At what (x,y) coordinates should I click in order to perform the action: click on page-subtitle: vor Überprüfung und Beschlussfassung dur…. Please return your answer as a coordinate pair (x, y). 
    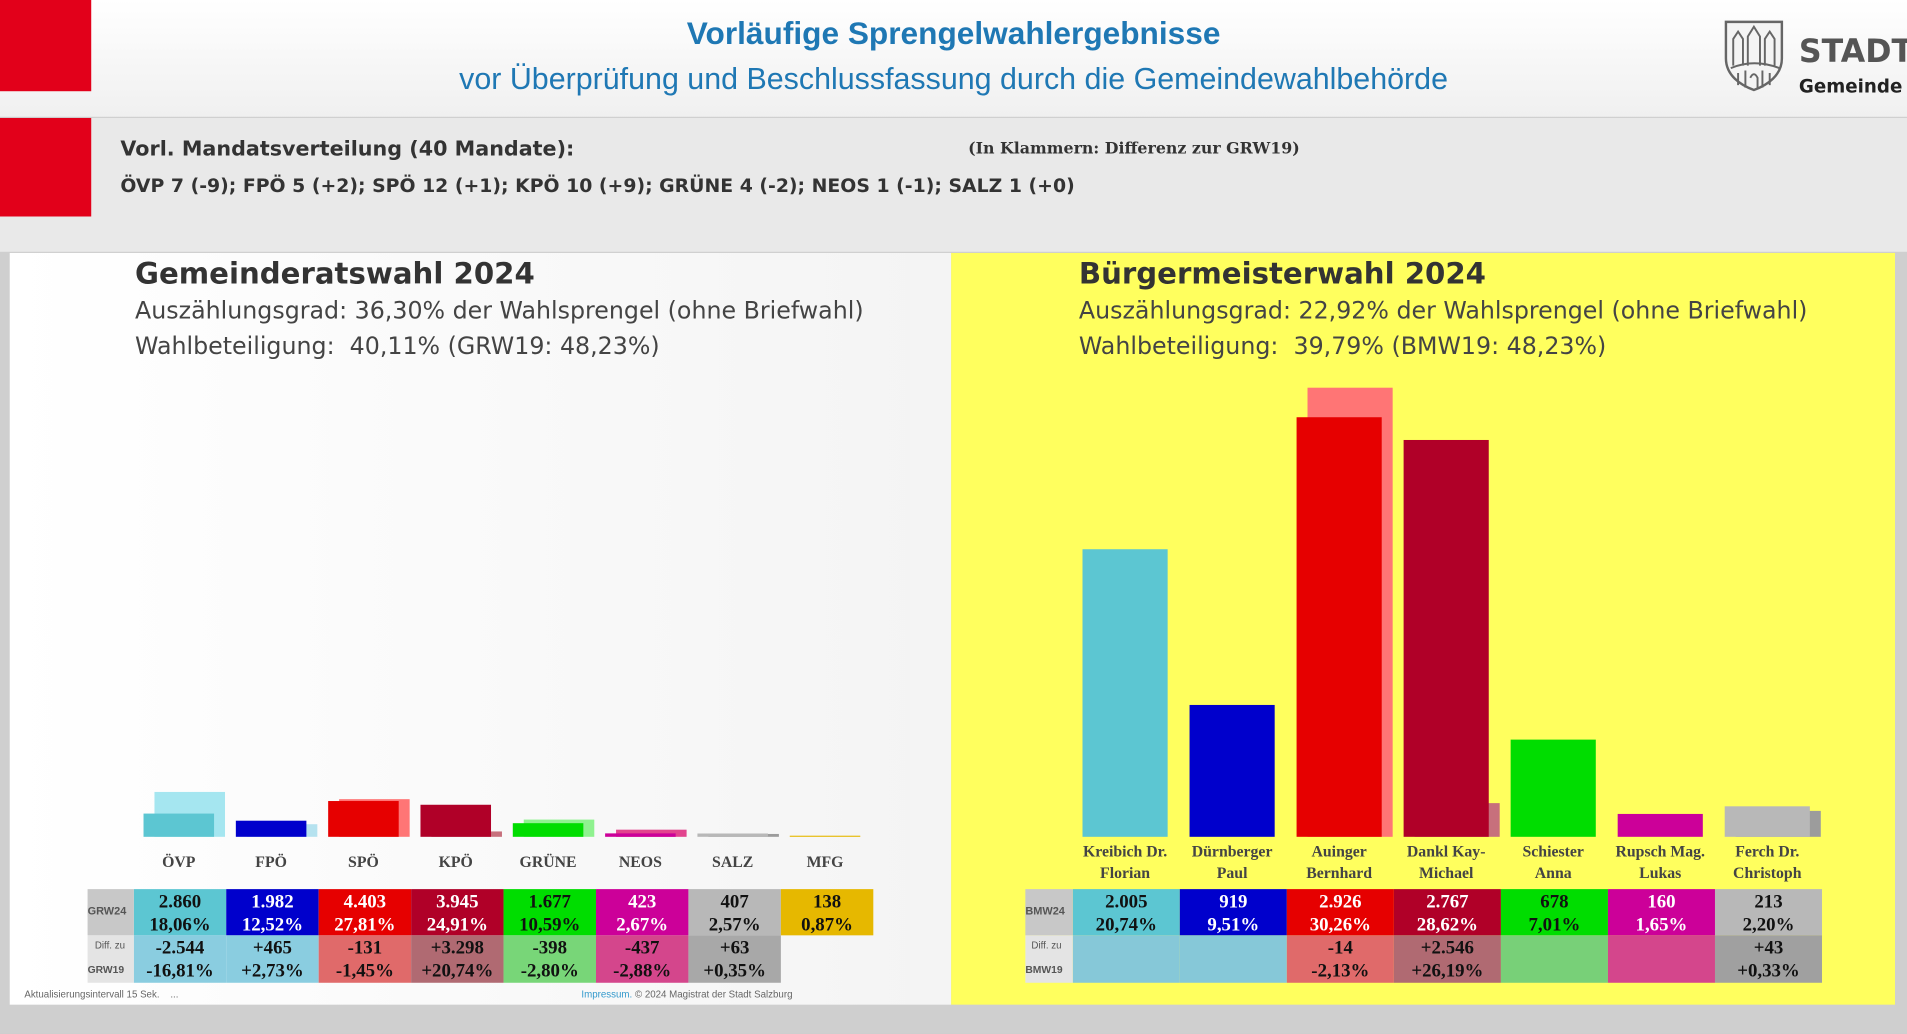
    Looking at the image, I should click on (954, 79).